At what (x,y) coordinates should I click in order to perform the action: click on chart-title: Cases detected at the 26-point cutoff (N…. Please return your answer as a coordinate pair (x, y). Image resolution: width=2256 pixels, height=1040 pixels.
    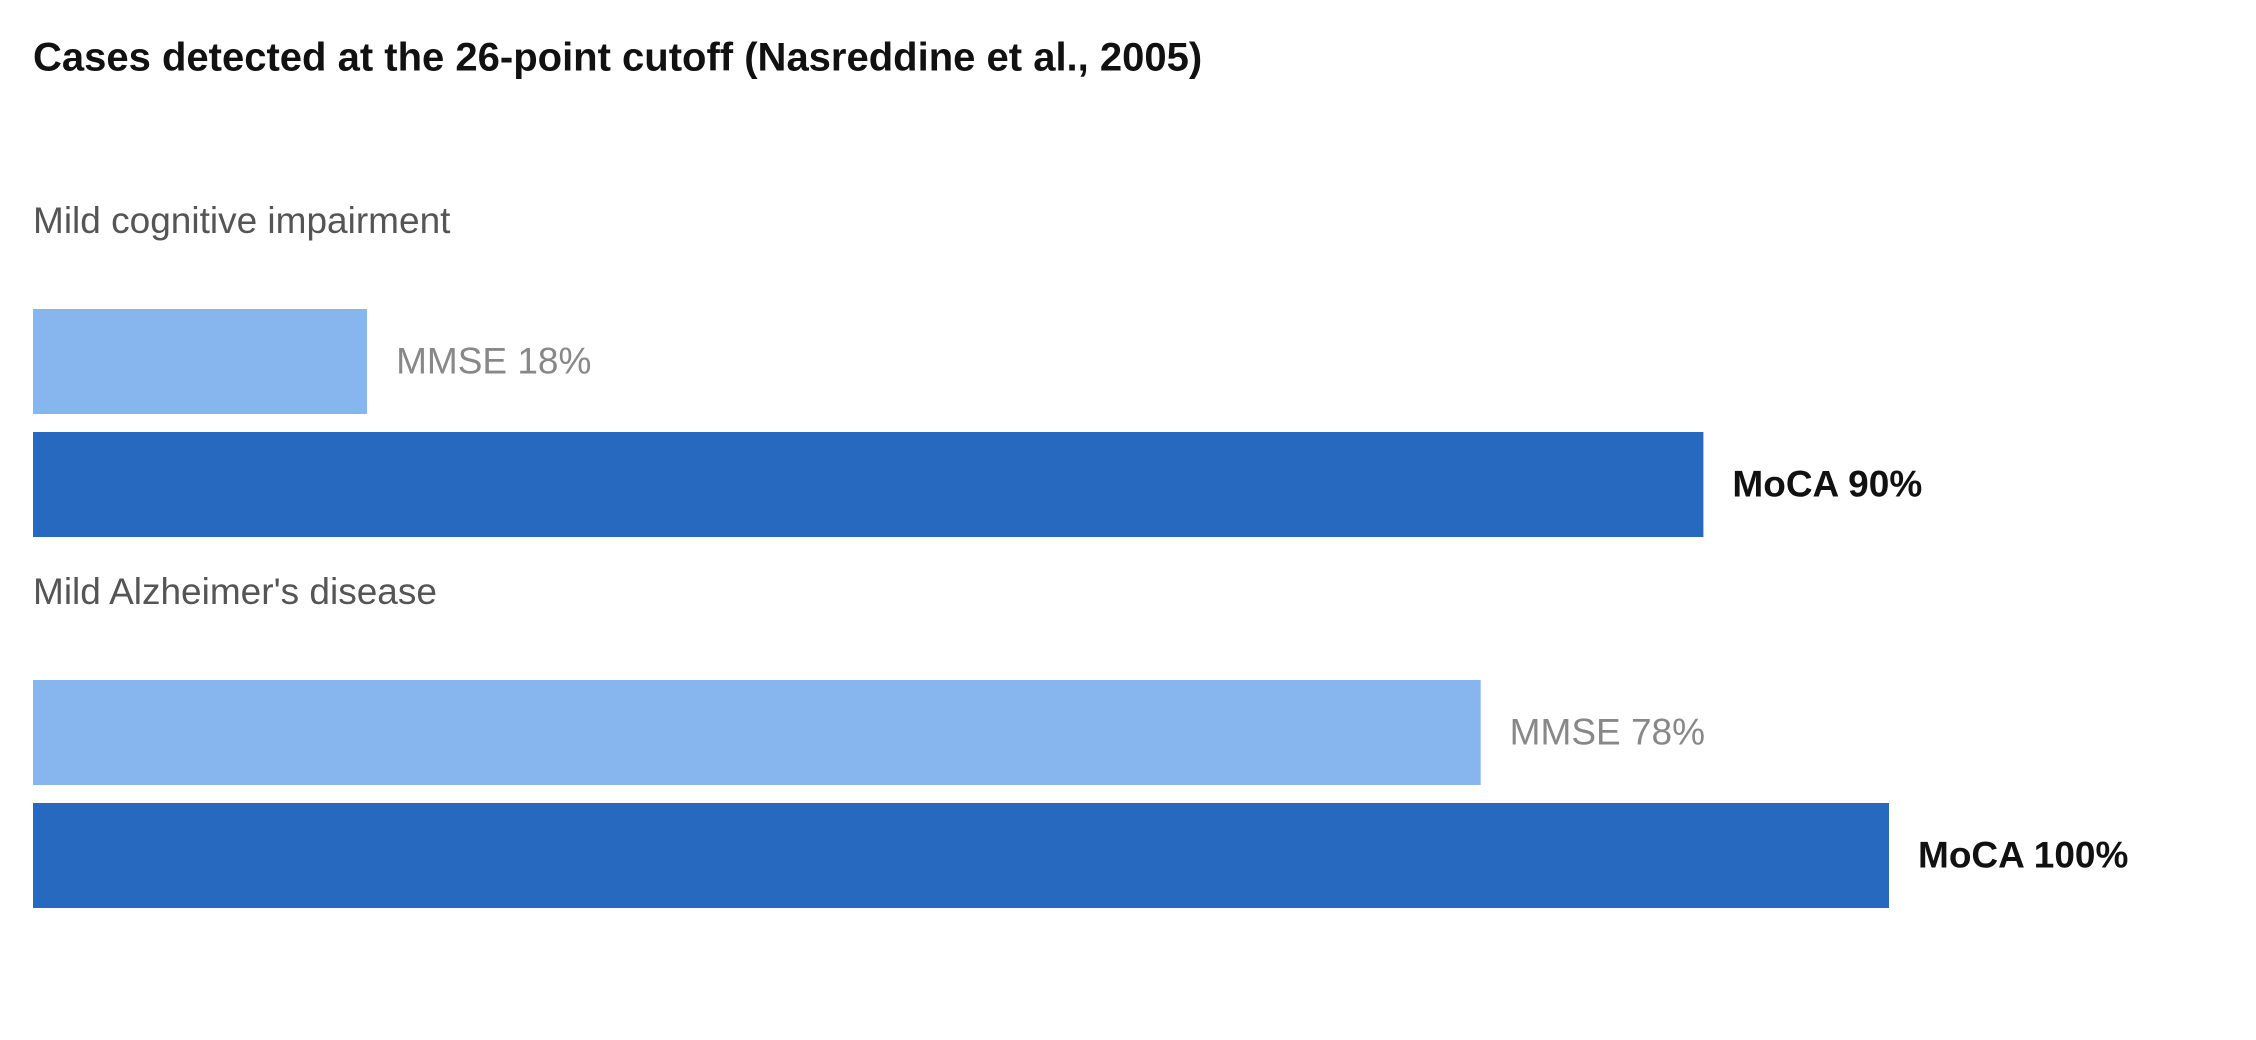
    Looking at the image, I should click on (617, 58).